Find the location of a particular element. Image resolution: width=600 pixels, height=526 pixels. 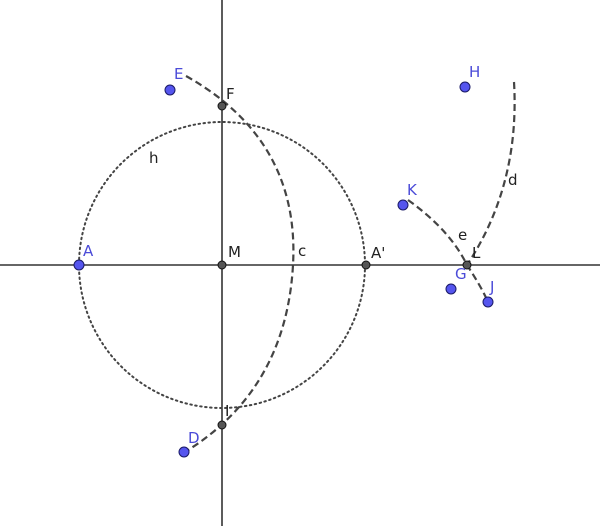

point-a is located at coordinates (79, 265).